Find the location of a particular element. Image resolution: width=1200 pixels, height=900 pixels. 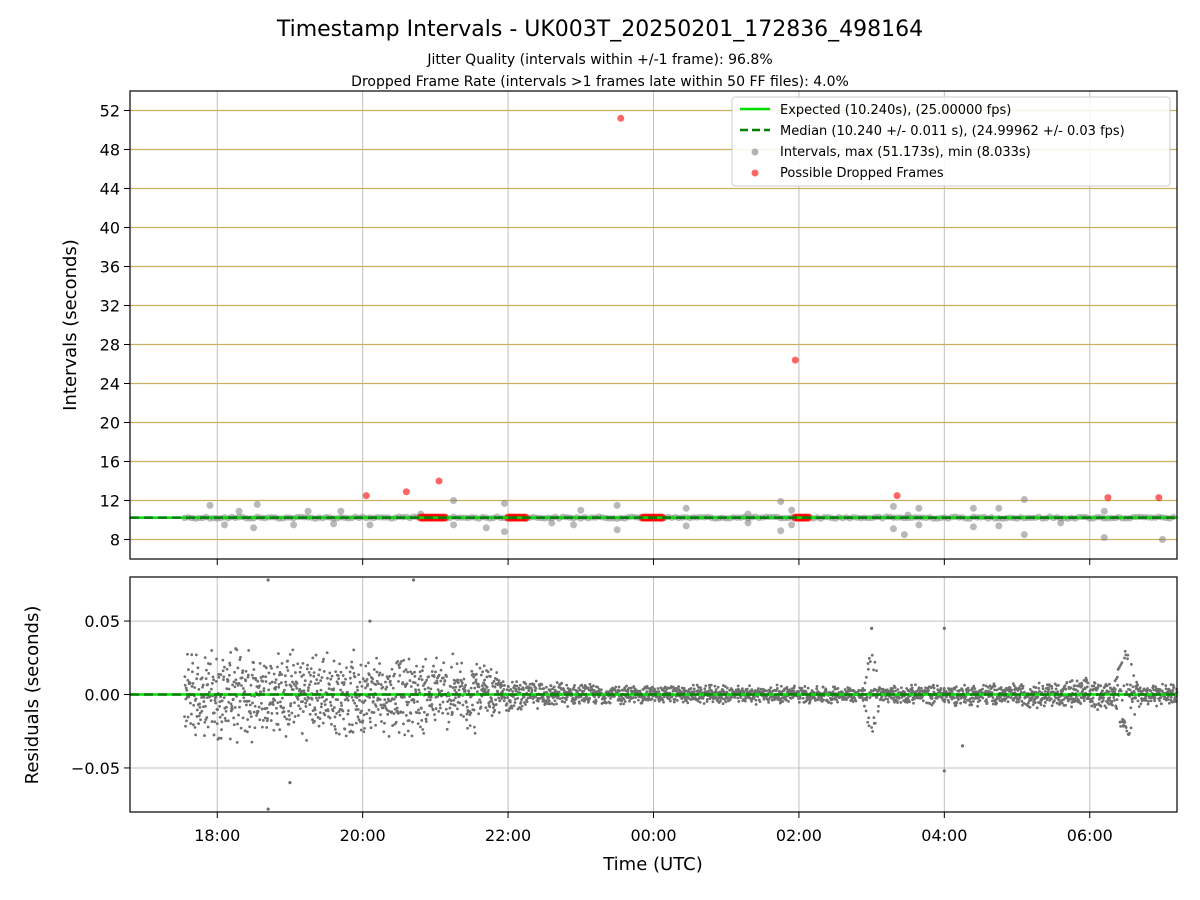

residuals-xtick-label: 00:00 is located at coordinates (653, 835).